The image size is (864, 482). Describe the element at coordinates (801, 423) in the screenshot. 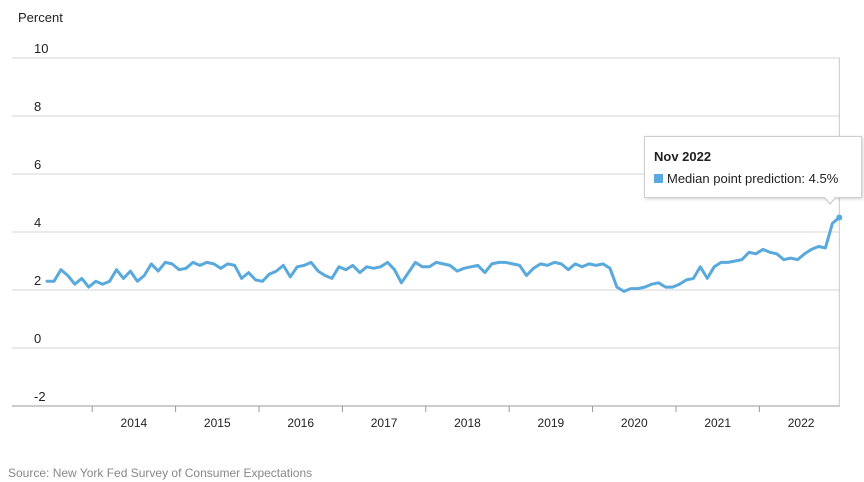

I see `x-tick-label: 2022` at that location.